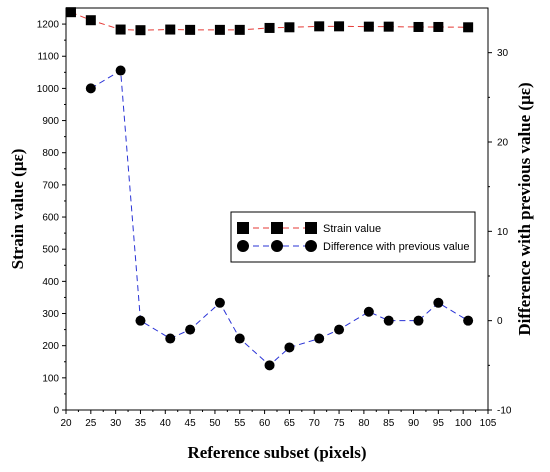 This screenshot has width=550, height=472. I want to click on x-tick-label: 25, so click(91, 423).